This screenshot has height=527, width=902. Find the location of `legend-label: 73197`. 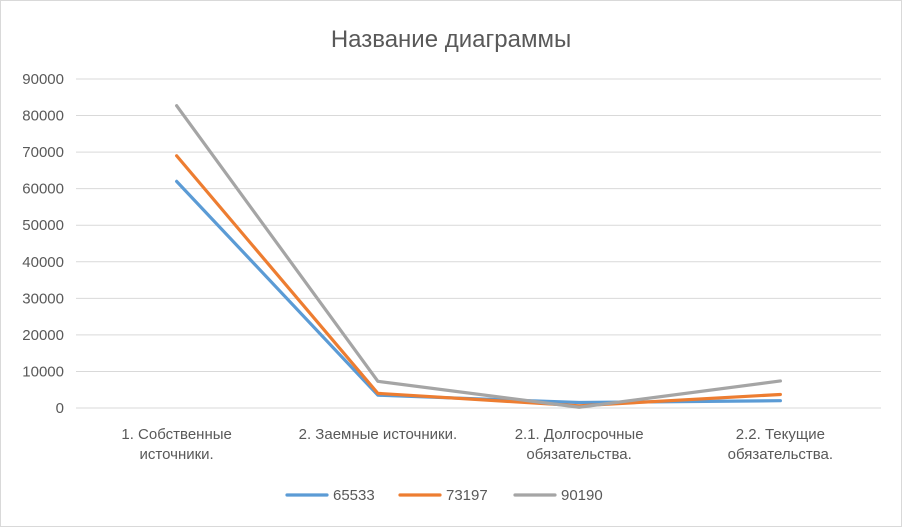

legend-label: 73197 is located at coordinates (467, 495).